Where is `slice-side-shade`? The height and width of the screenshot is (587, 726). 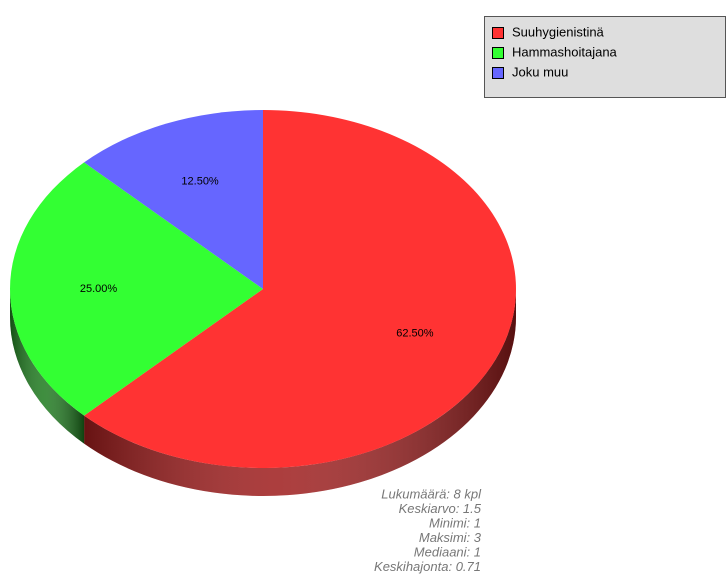 slice-side-shade is located at coordinates (47, 366).